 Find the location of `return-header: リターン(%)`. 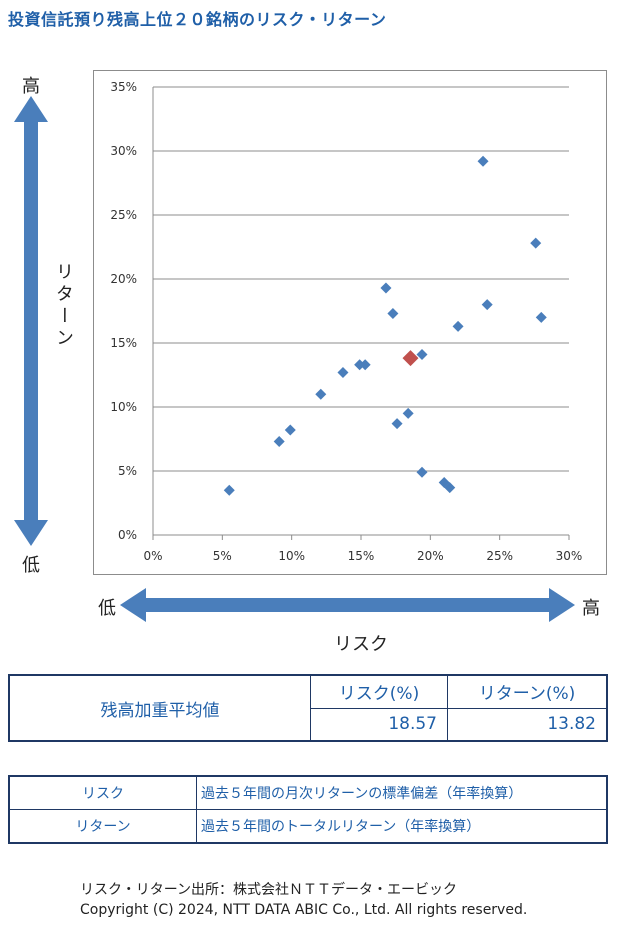

return-header: リターン(%) is located at coordinates (527, 691).